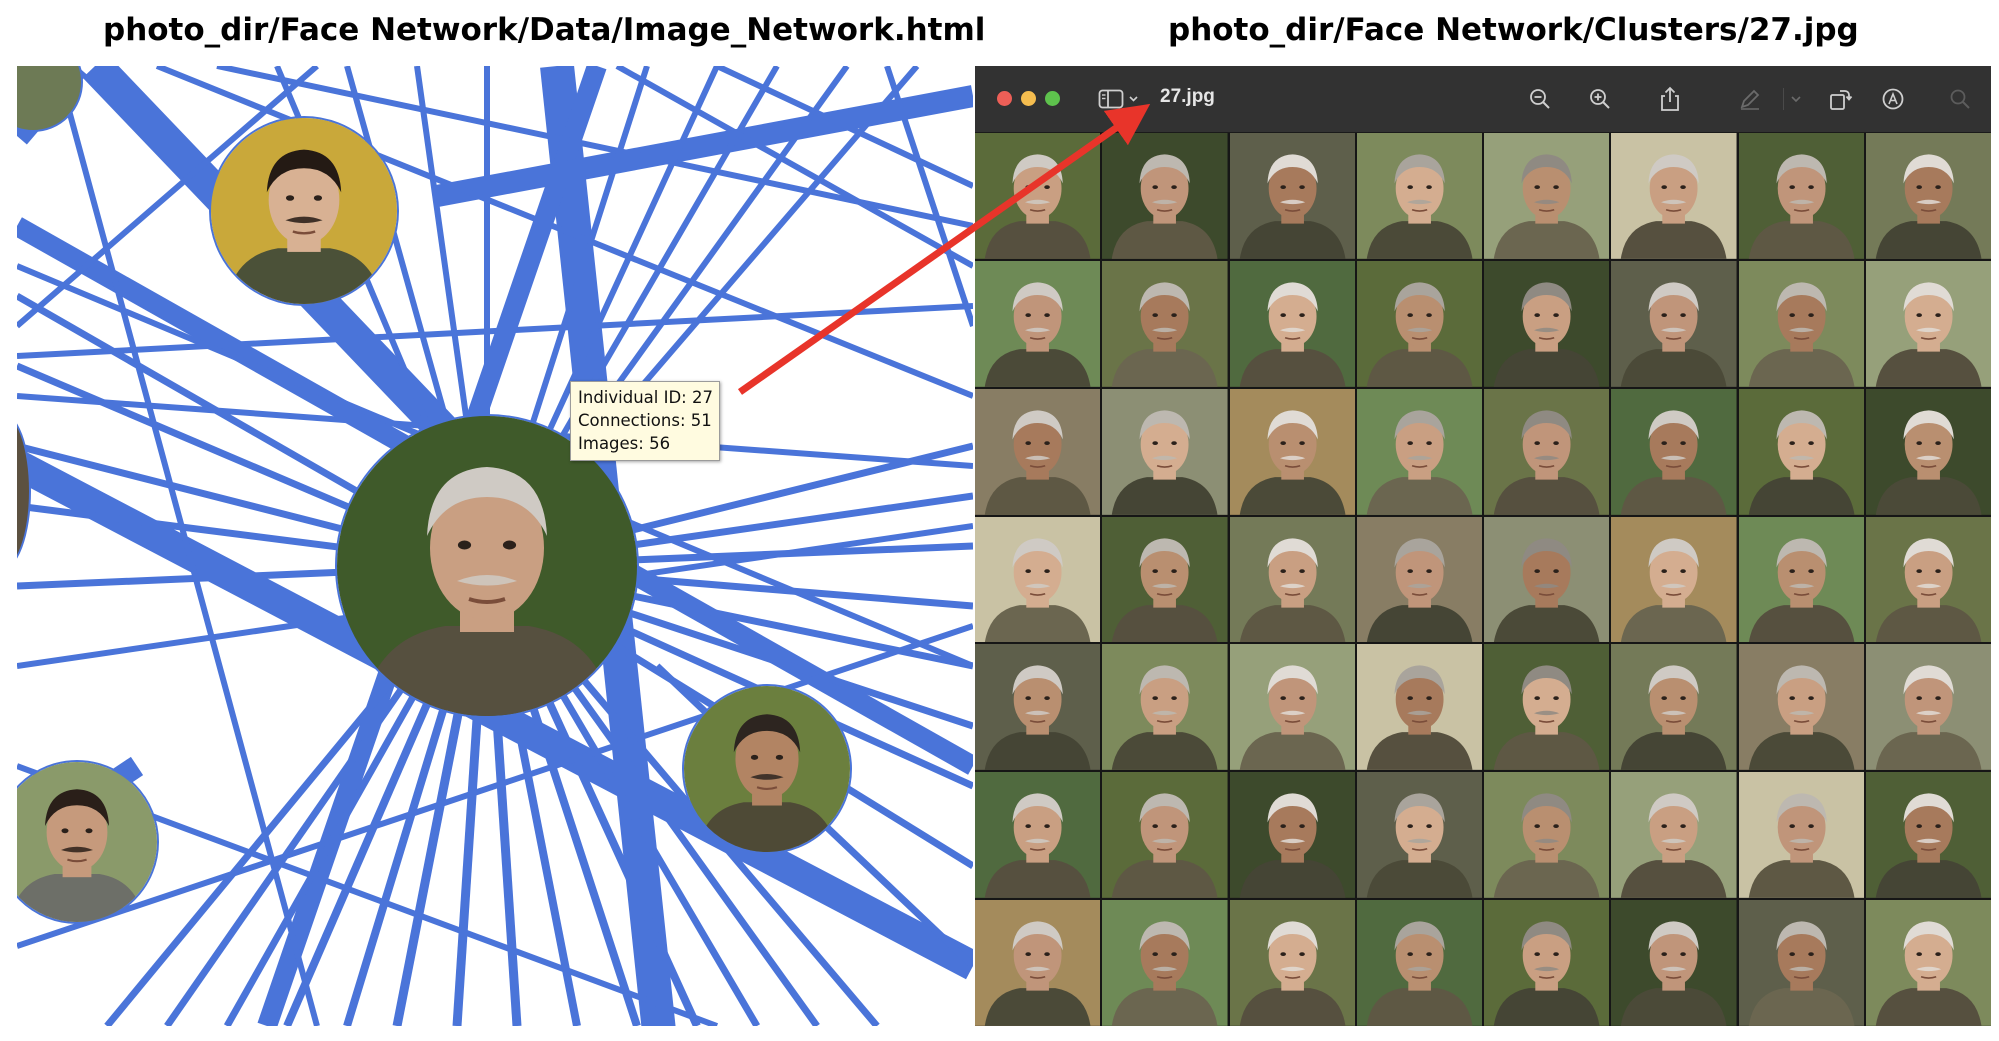 Image resolution: width=1999 pixels, height=1041 pixels. Describe the element at coordinates (1840, 99) in the screenshot. I see `rotate-button` at that location.